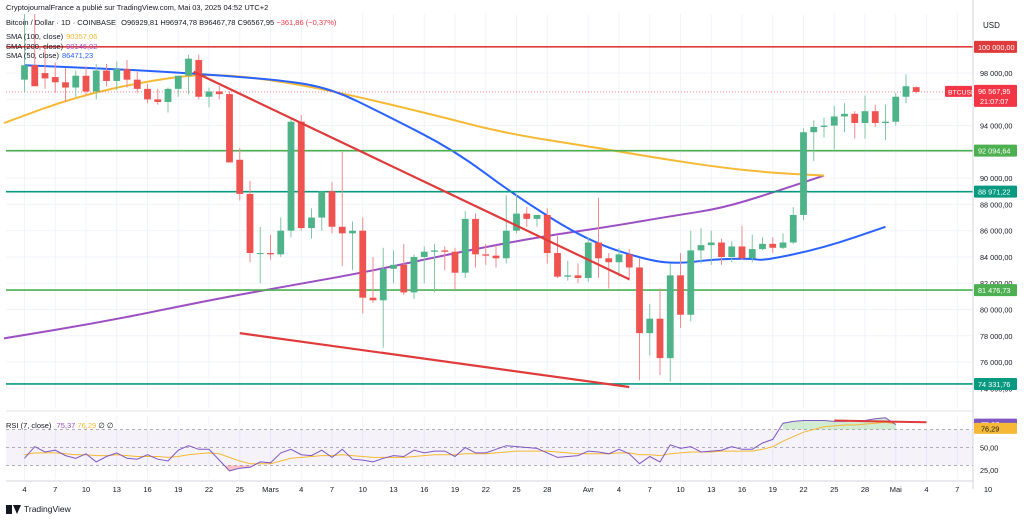 This screenshot has width=1024, height=520. What do you see at coordinates (82, 46) in the screenshot?
I see `legend-sma200-value: 90146,02` at bounding box center [82, 46].